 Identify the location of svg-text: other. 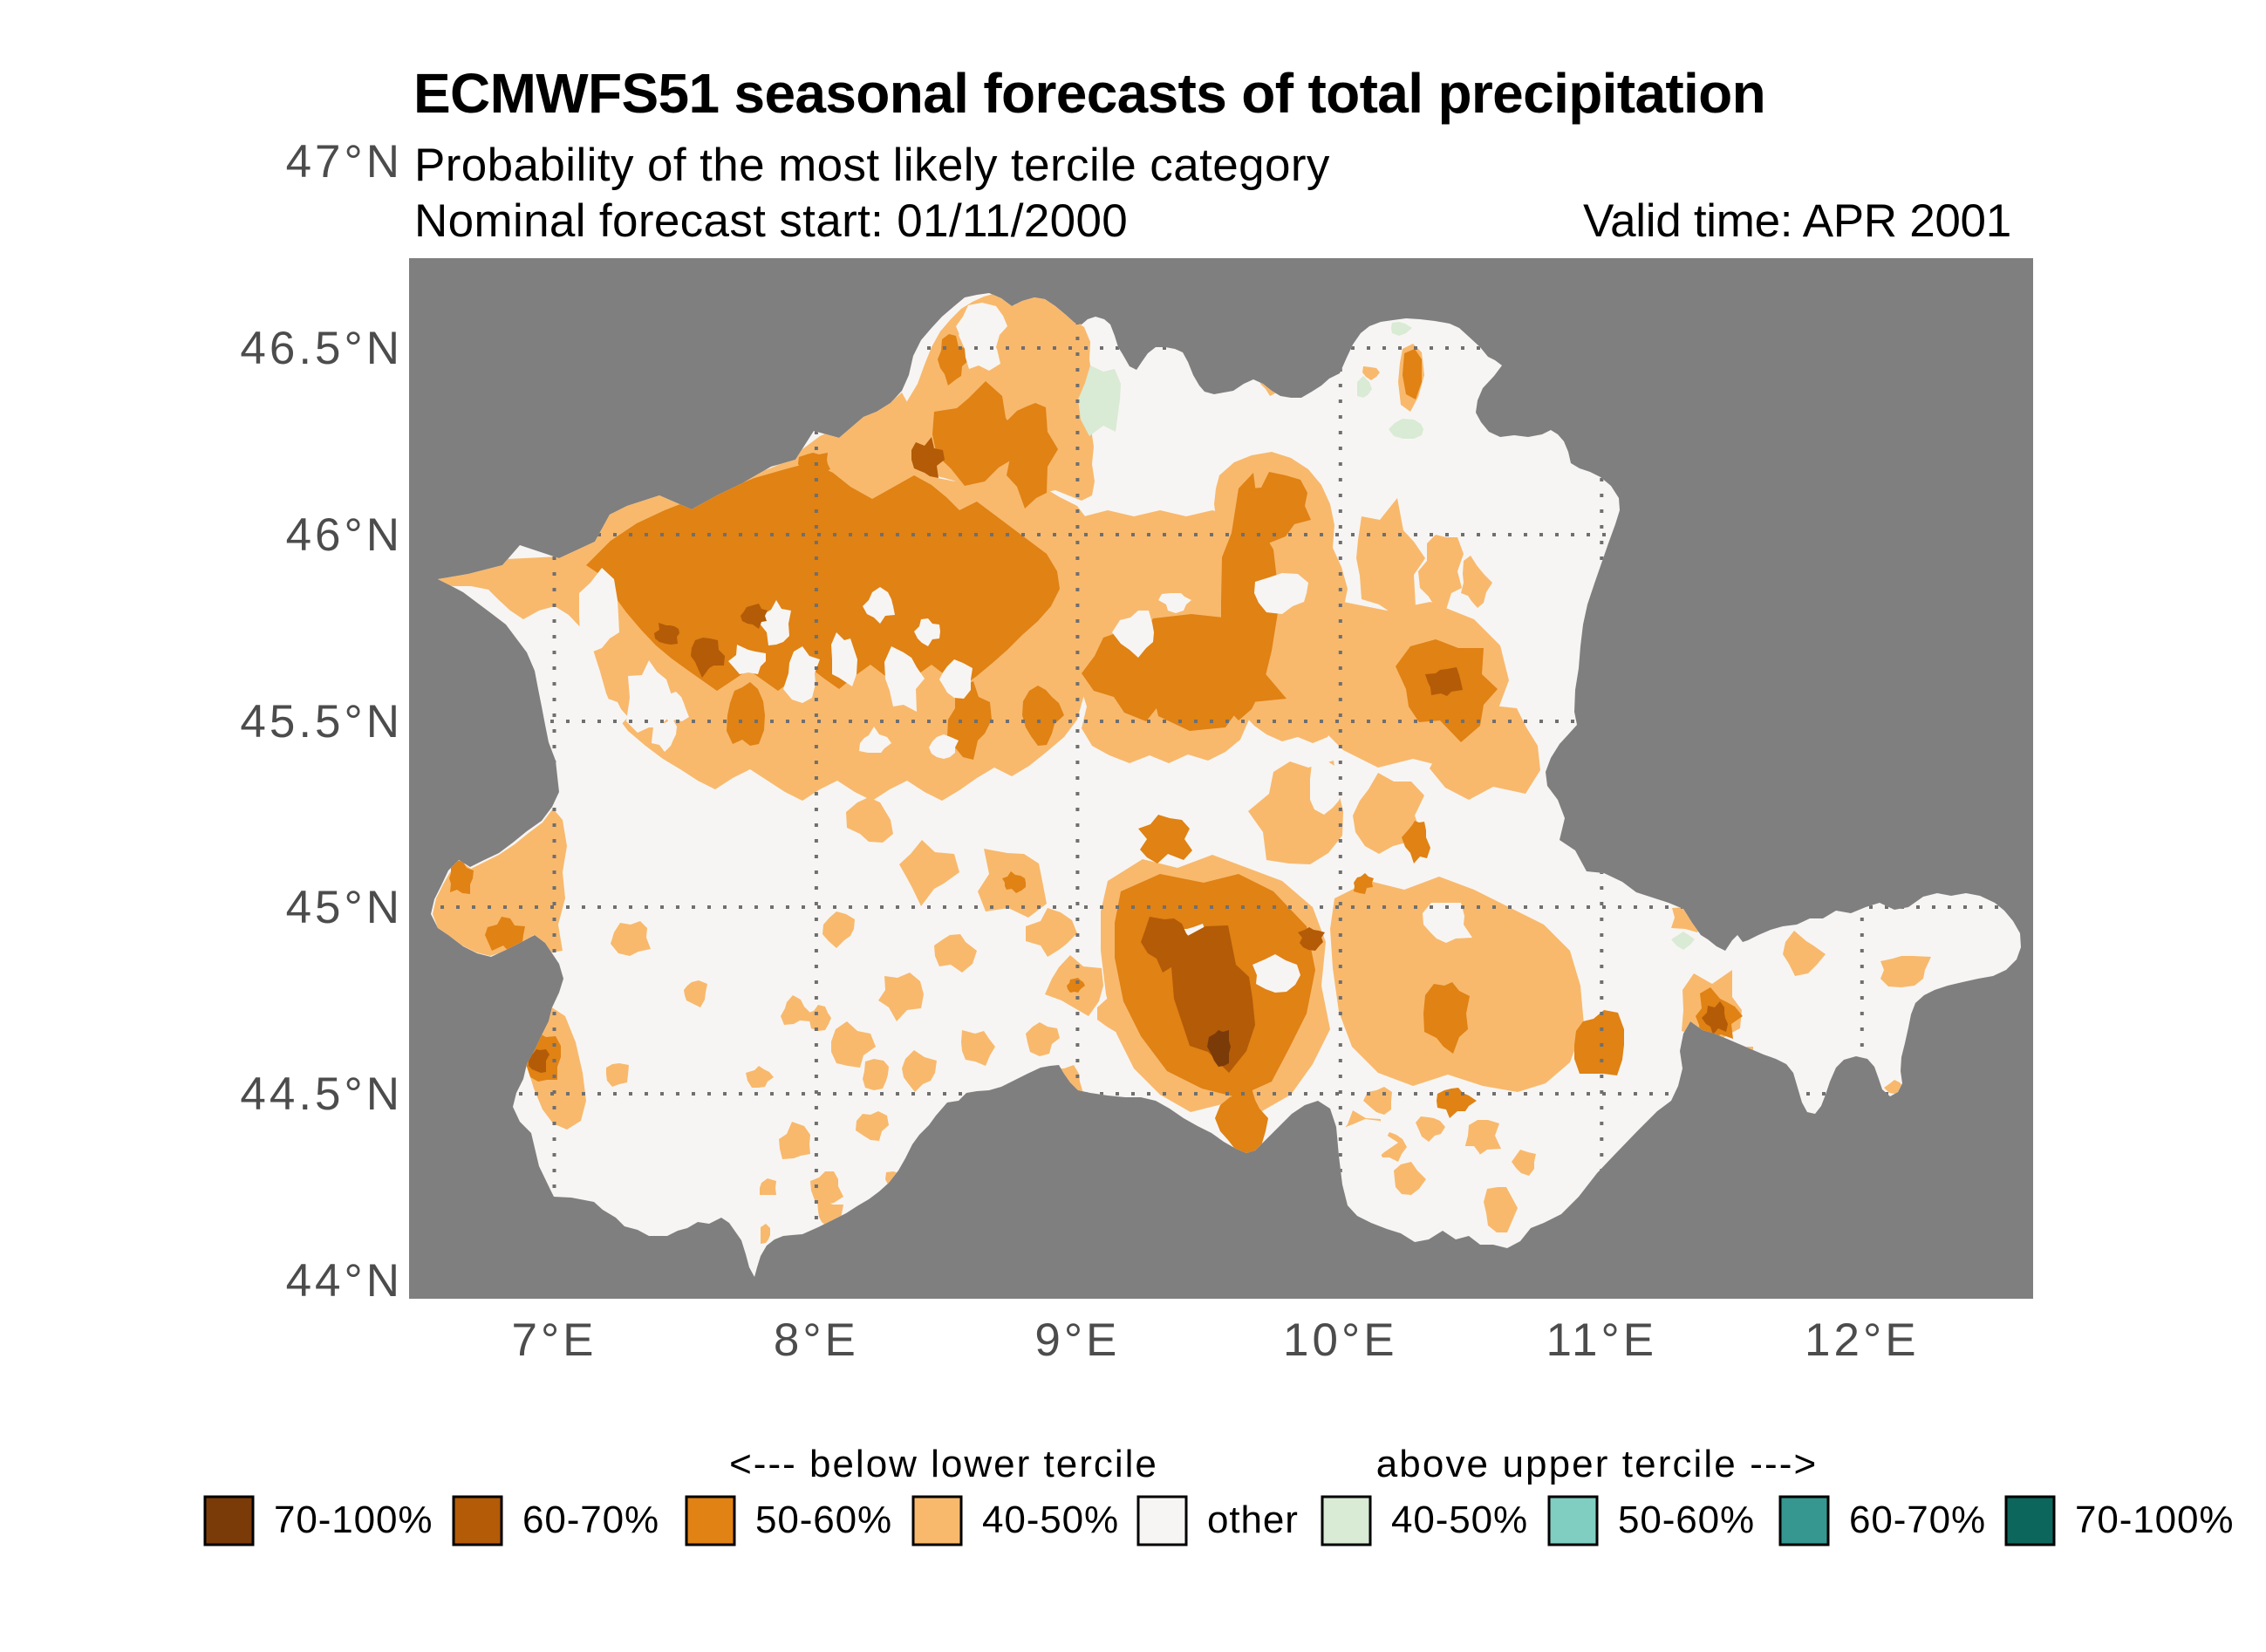
(1253, 1519).